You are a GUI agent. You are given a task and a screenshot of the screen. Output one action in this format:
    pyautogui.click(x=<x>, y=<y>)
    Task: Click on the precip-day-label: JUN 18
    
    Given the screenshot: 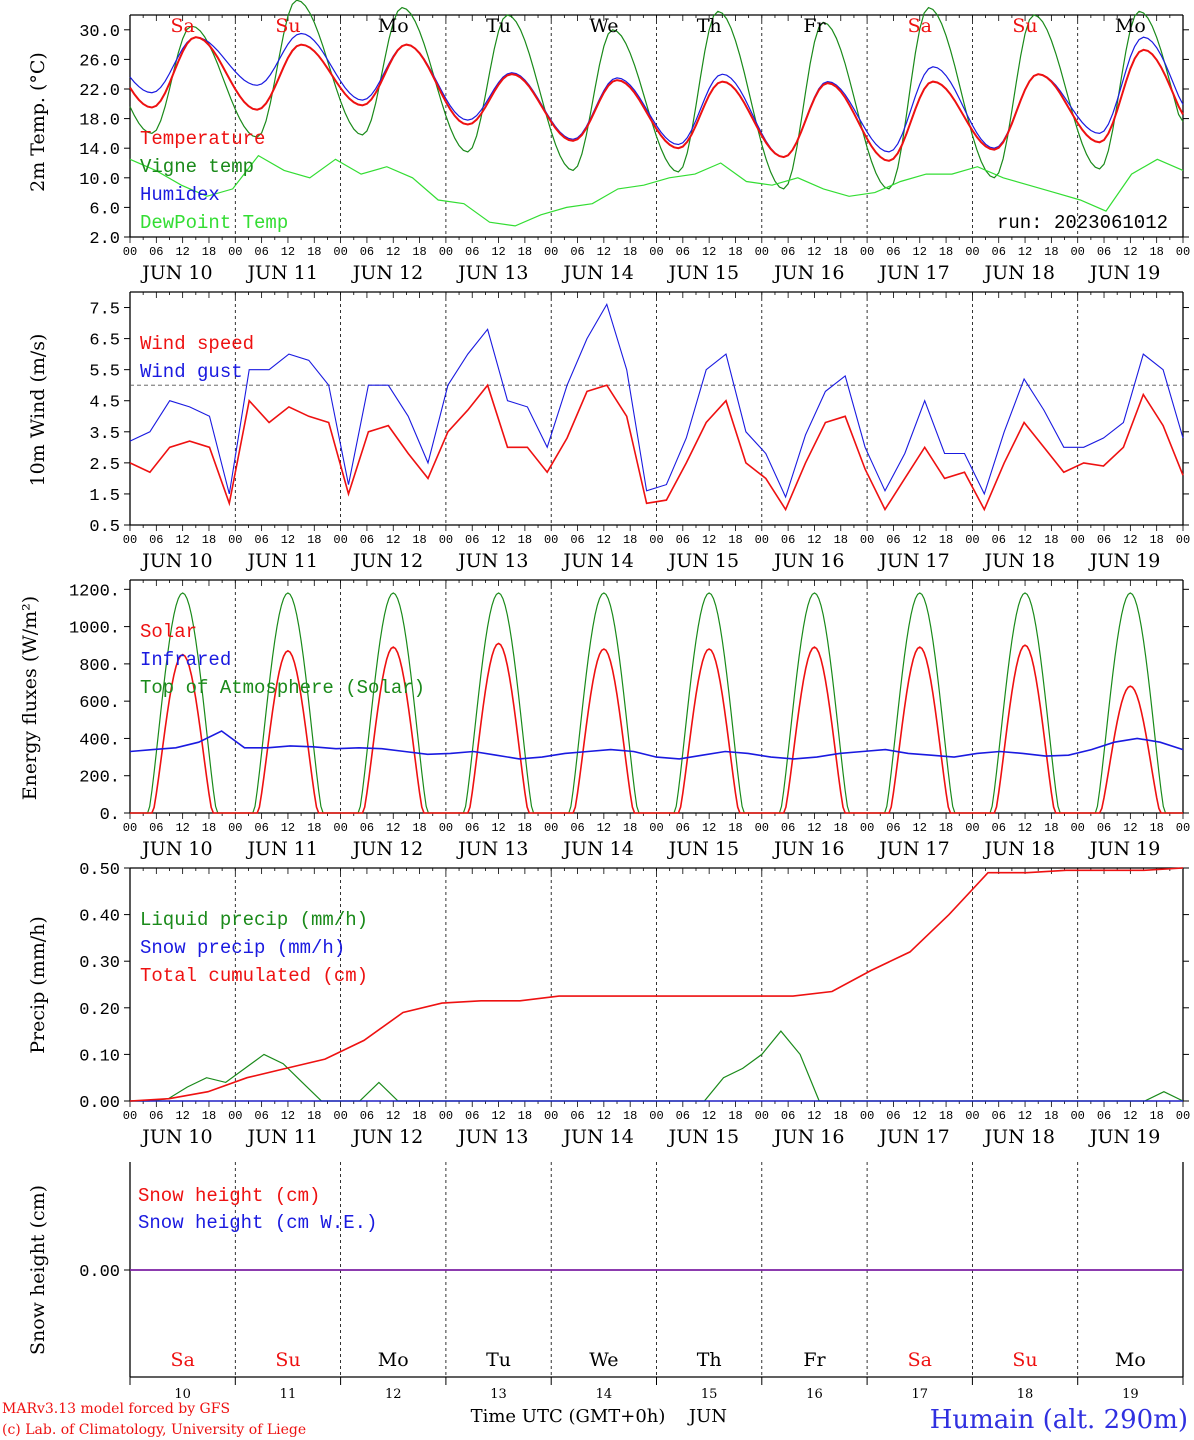 What is the action you would take?
    pyautogui.click(x=1019, y=1137)
    